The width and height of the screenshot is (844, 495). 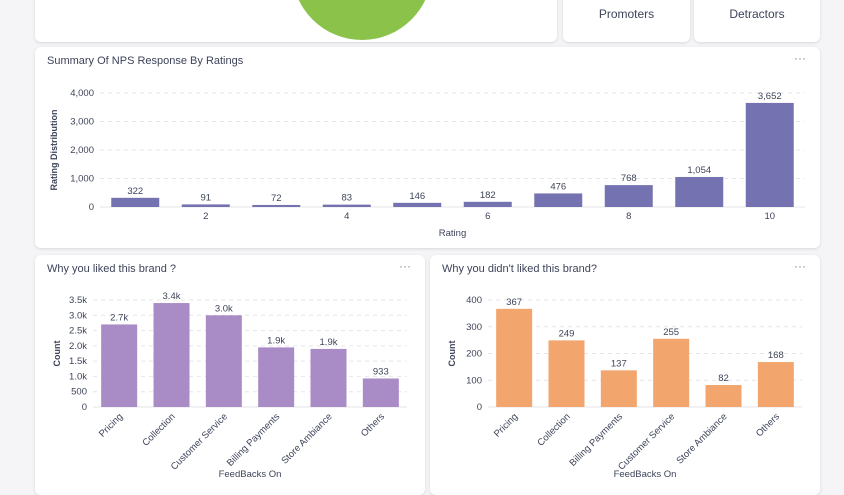 I want to click on y-tick-label: 1,000, so click(x=82, y=179).